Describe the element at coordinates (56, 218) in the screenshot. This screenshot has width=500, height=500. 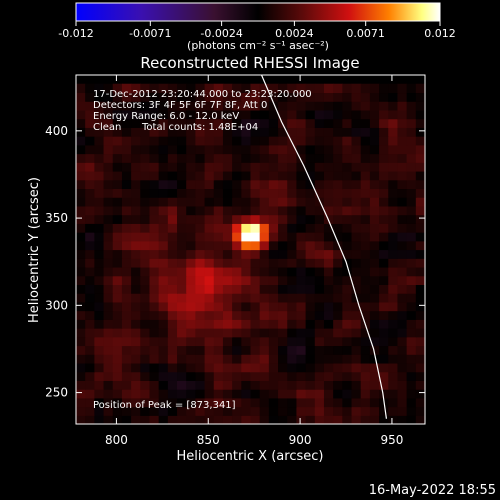
I see `y-tick-label: 350` at that location.